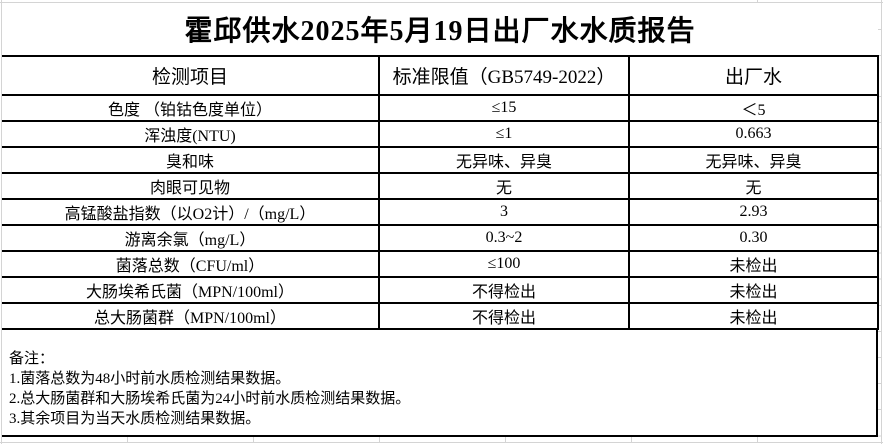 Image resolution: width=883 pixels, height=444 pixels. What do you see at coordinates (504, 212) in the screenshot?
I see `cell-limit: 3` at bounding box center [504, 212].